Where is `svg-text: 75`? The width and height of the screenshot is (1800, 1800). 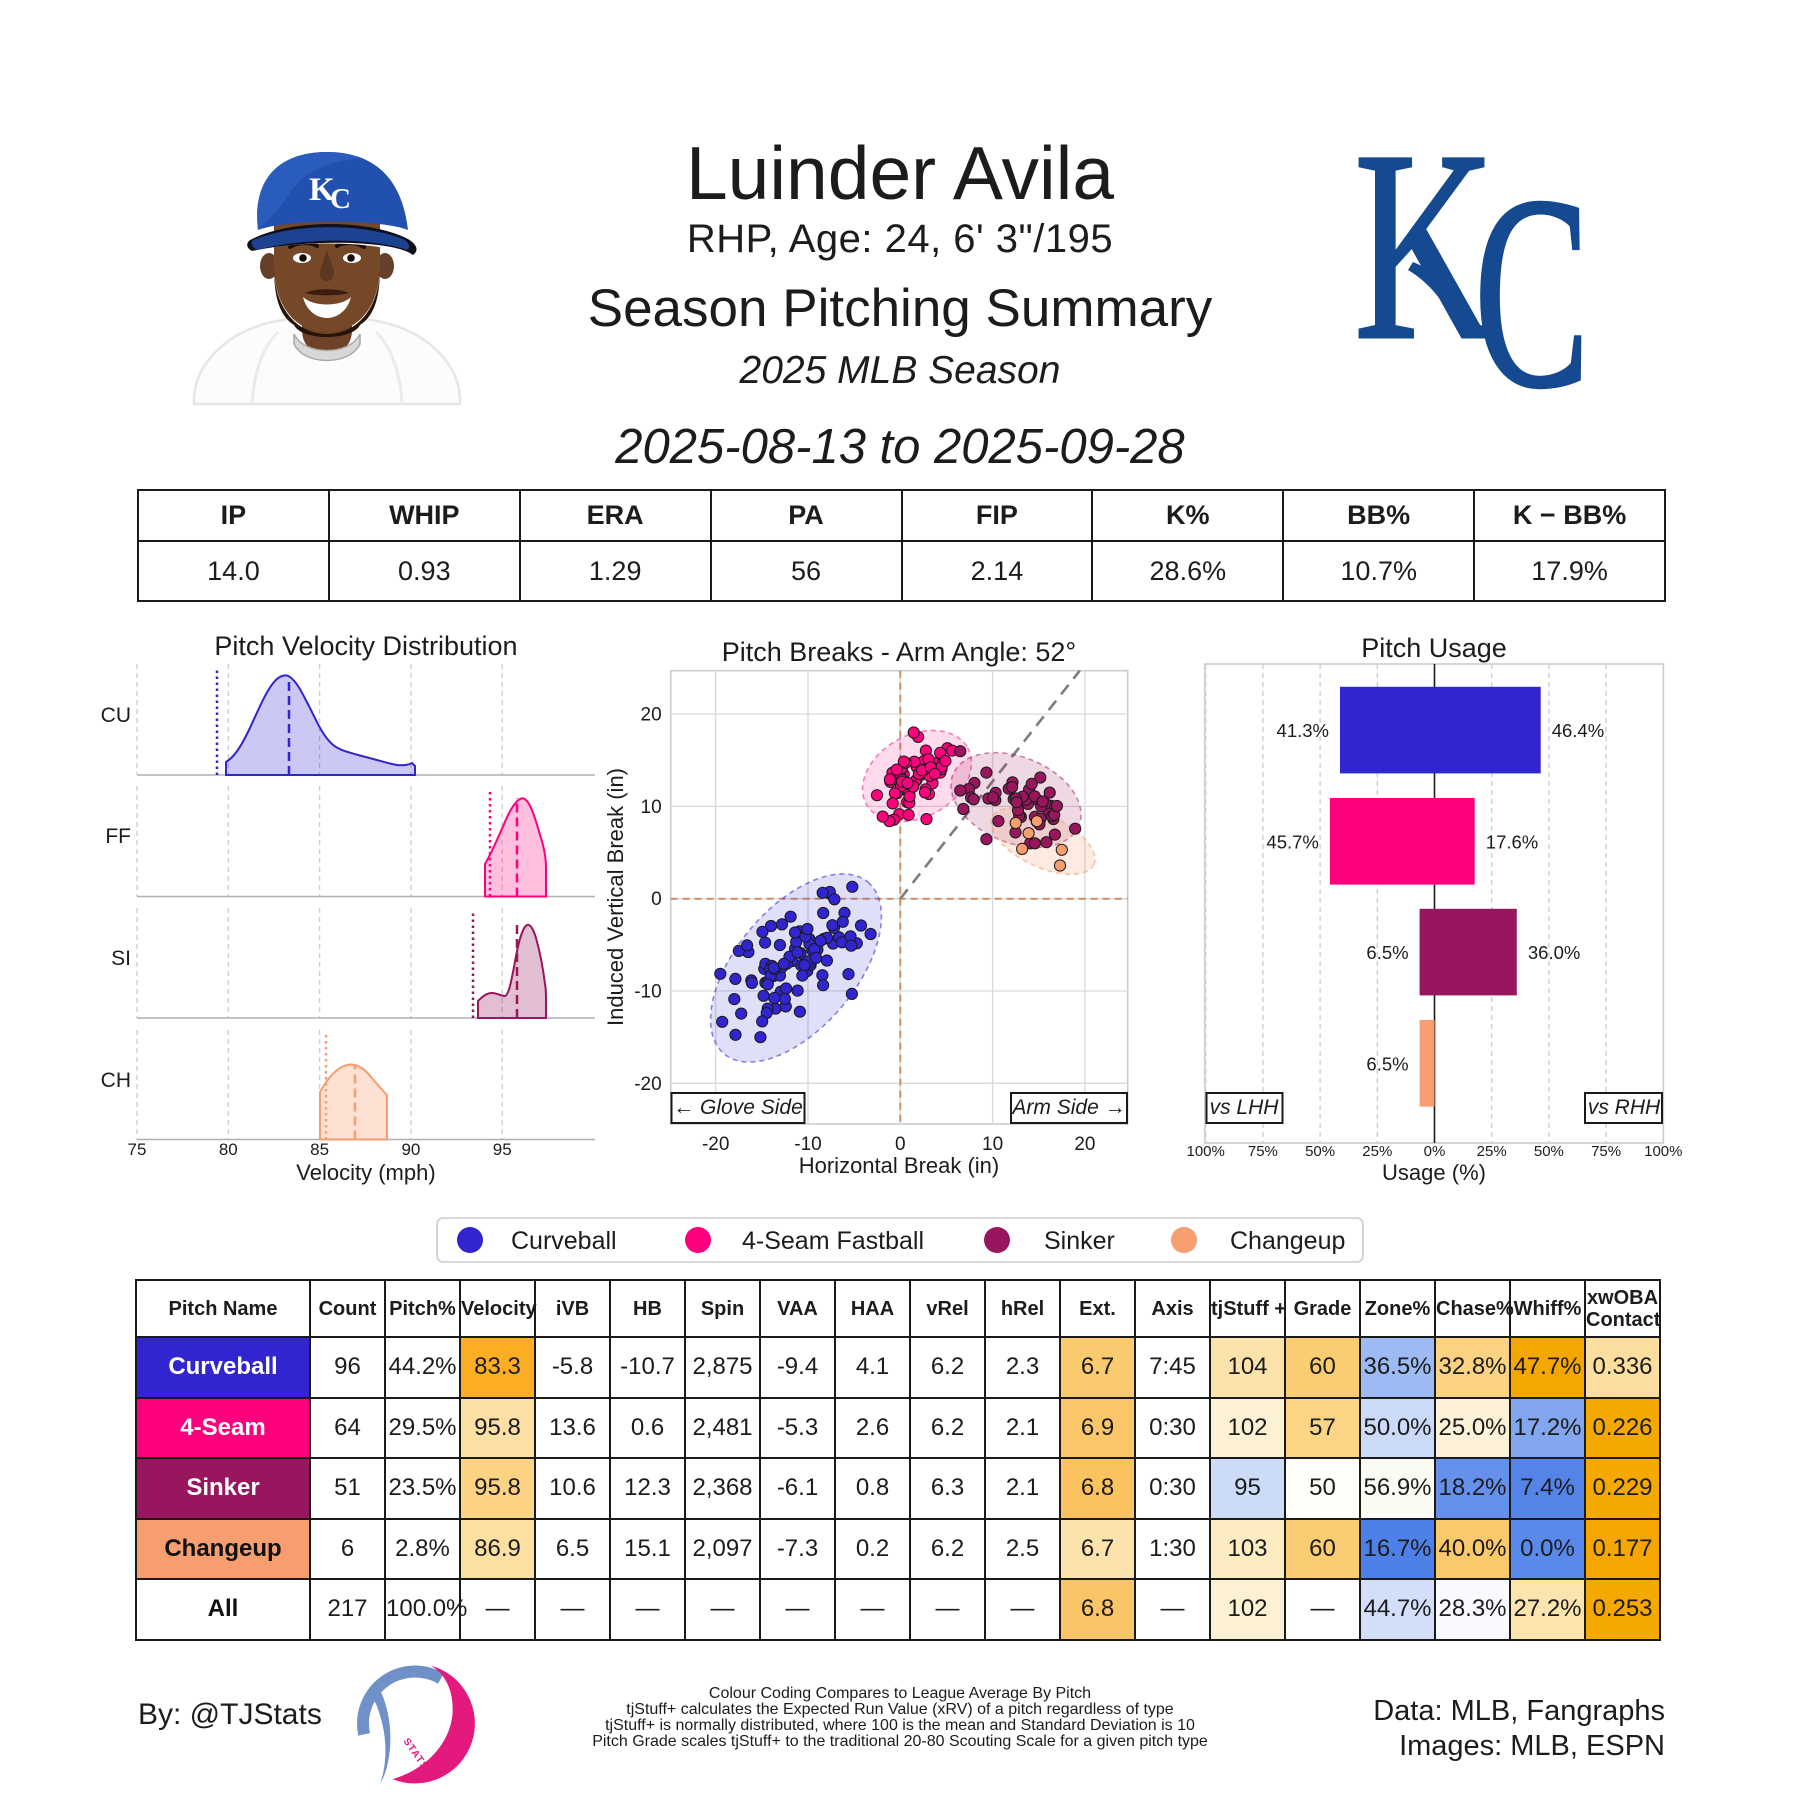 svg-text: 75 is located at coordinates (137, 1149).